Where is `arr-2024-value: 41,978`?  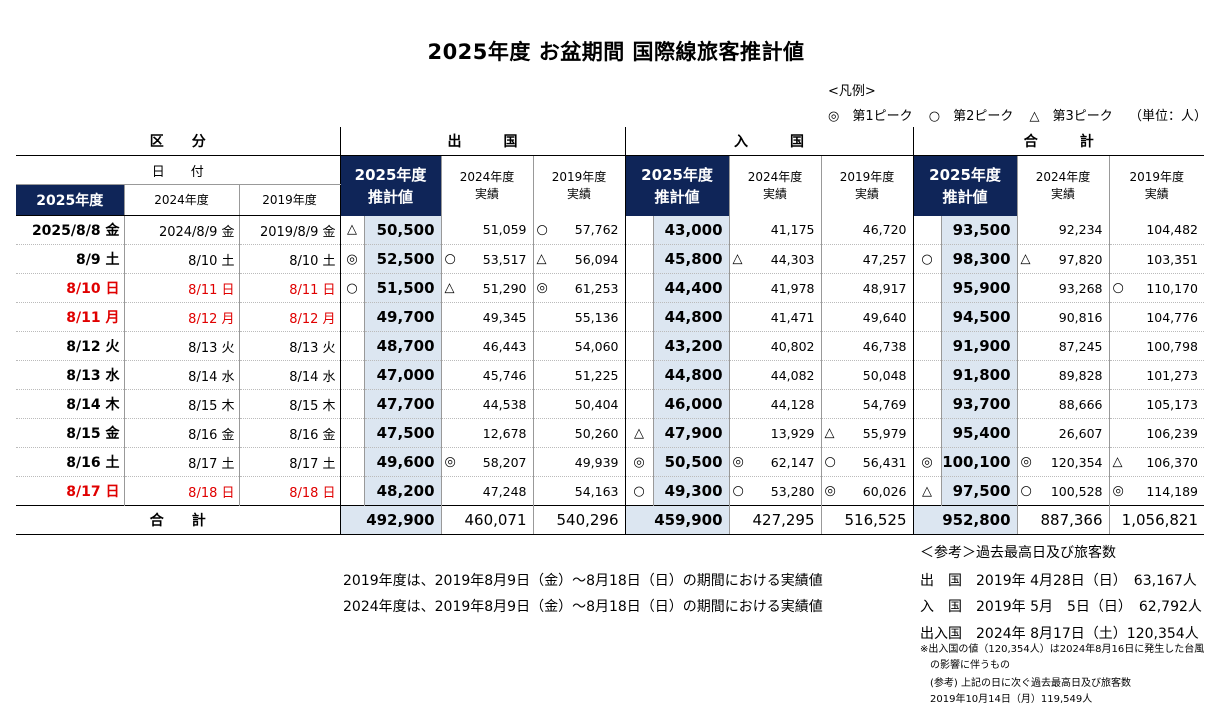
arr-2024-value: 41,978 is located at coordinates (775, 288).